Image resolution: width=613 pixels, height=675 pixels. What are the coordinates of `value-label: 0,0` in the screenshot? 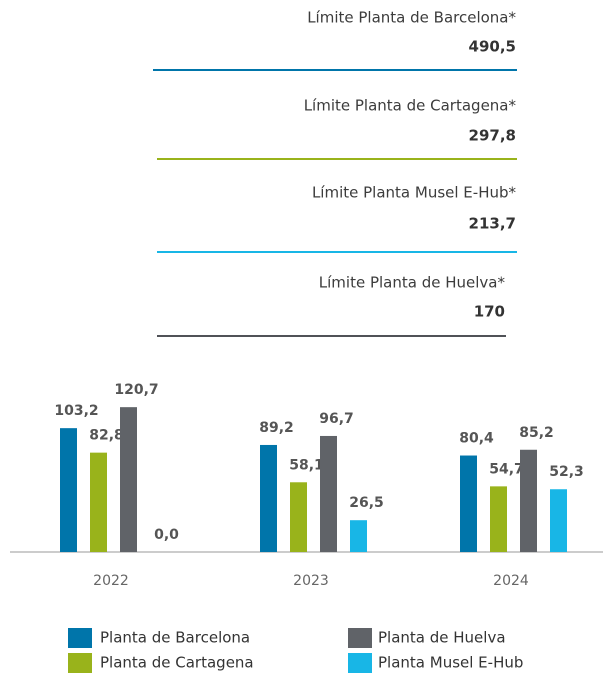 It's located at (166, 535).